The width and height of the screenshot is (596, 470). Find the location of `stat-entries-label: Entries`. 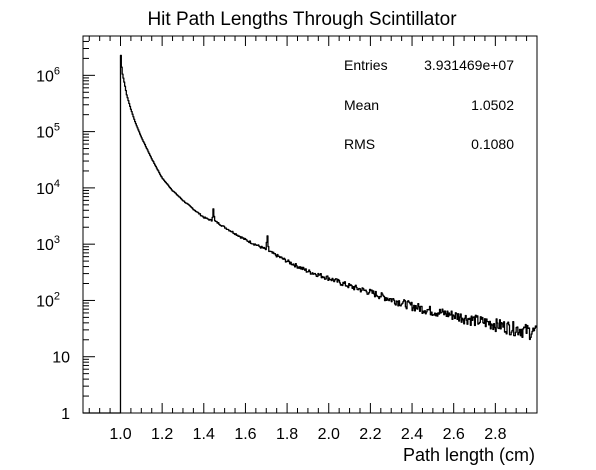

stat-entries-label: Entries is located at coordinates (366, 65).